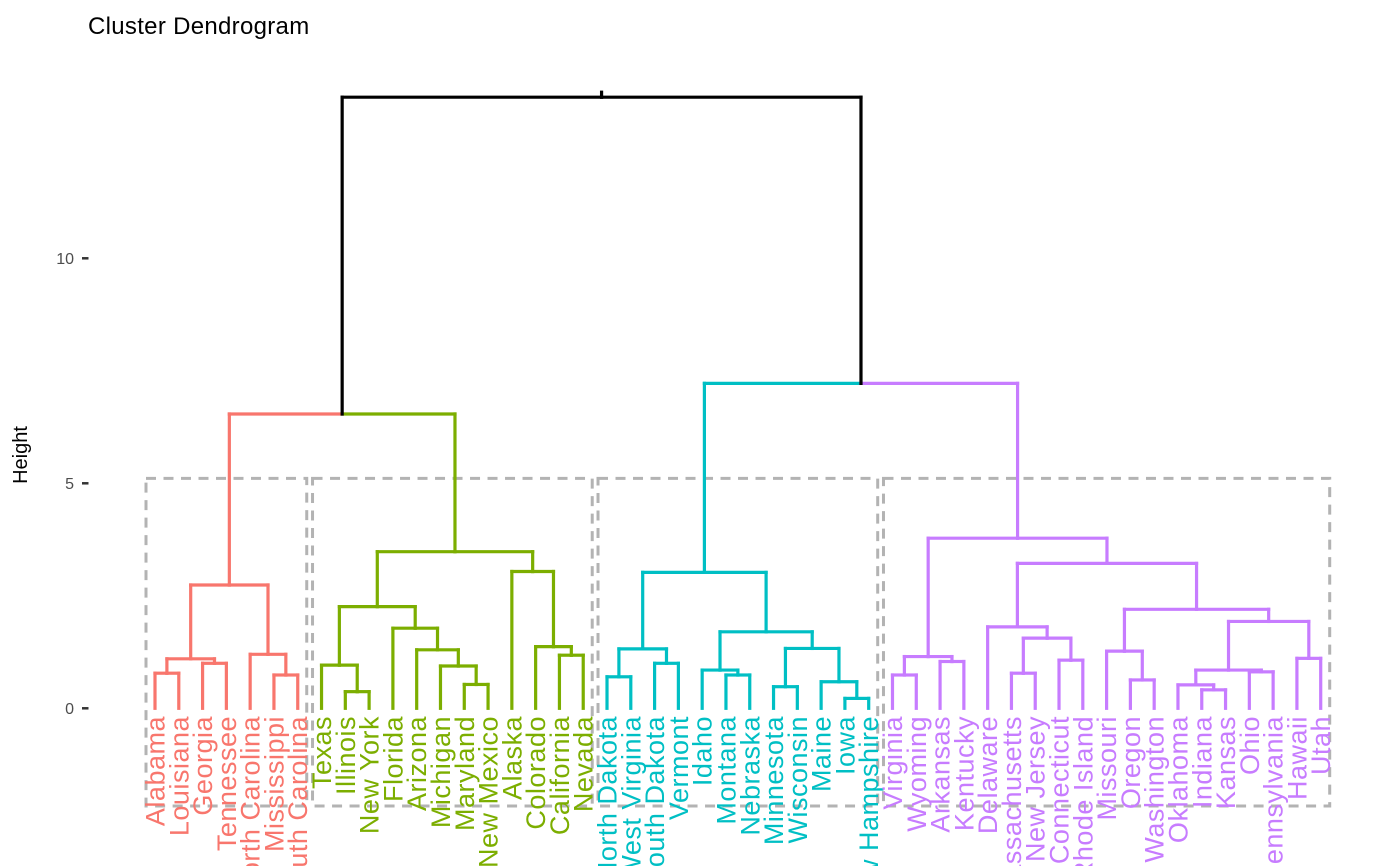  What do you see at coordinates (274, 784) in the screenshot?
I see `leaf-label-mississippi: Mississippi` at bounding box center [274, 784].